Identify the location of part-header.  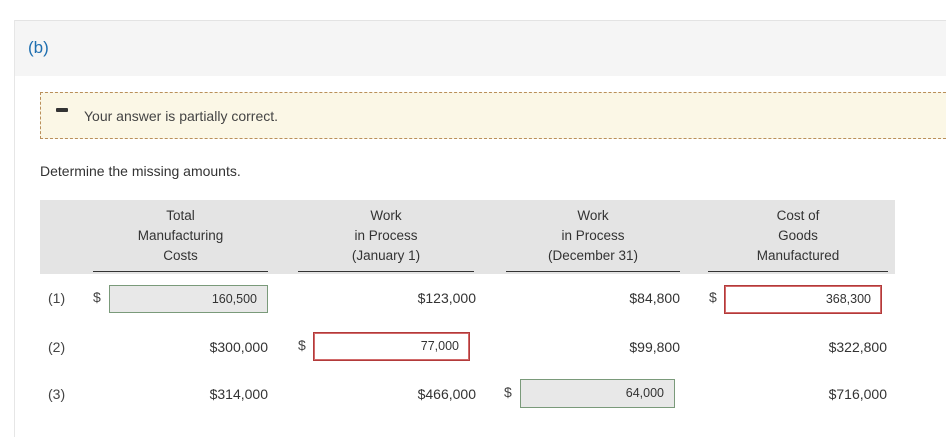
(480, 48).